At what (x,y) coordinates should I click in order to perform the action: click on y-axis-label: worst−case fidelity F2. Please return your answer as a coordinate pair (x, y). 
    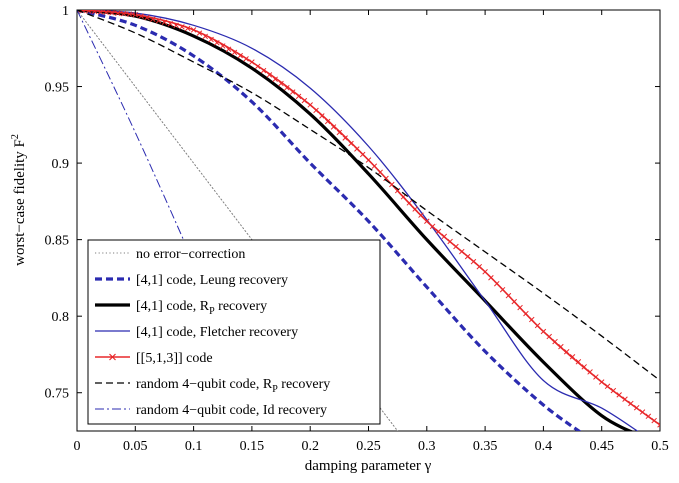
    Looking at the image, I should click on (19, 200).